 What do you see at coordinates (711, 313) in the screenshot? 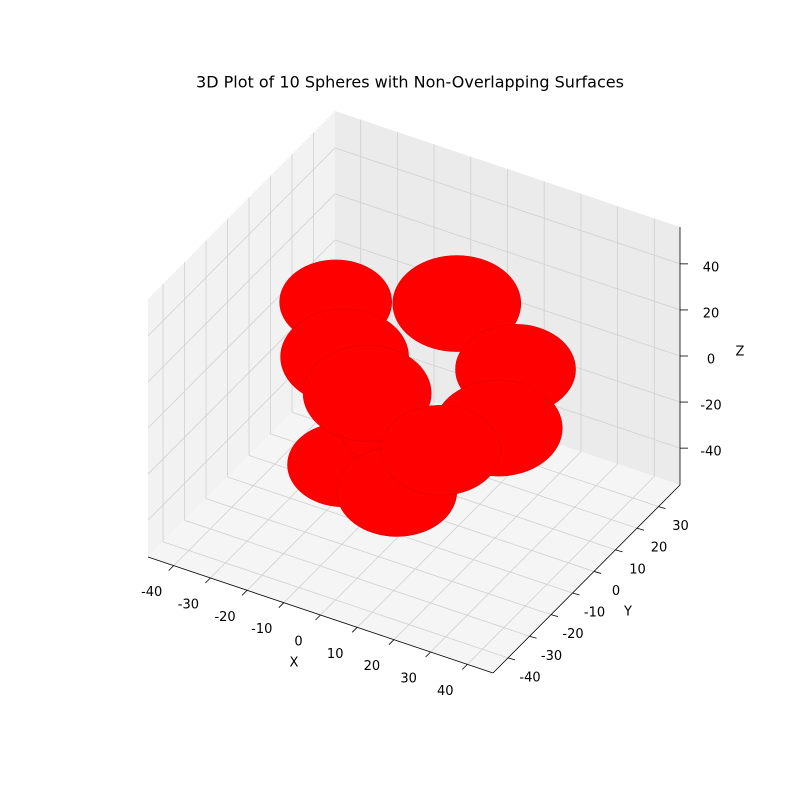
I see `z-tick-label: 20` at bounding box center [711, 313].